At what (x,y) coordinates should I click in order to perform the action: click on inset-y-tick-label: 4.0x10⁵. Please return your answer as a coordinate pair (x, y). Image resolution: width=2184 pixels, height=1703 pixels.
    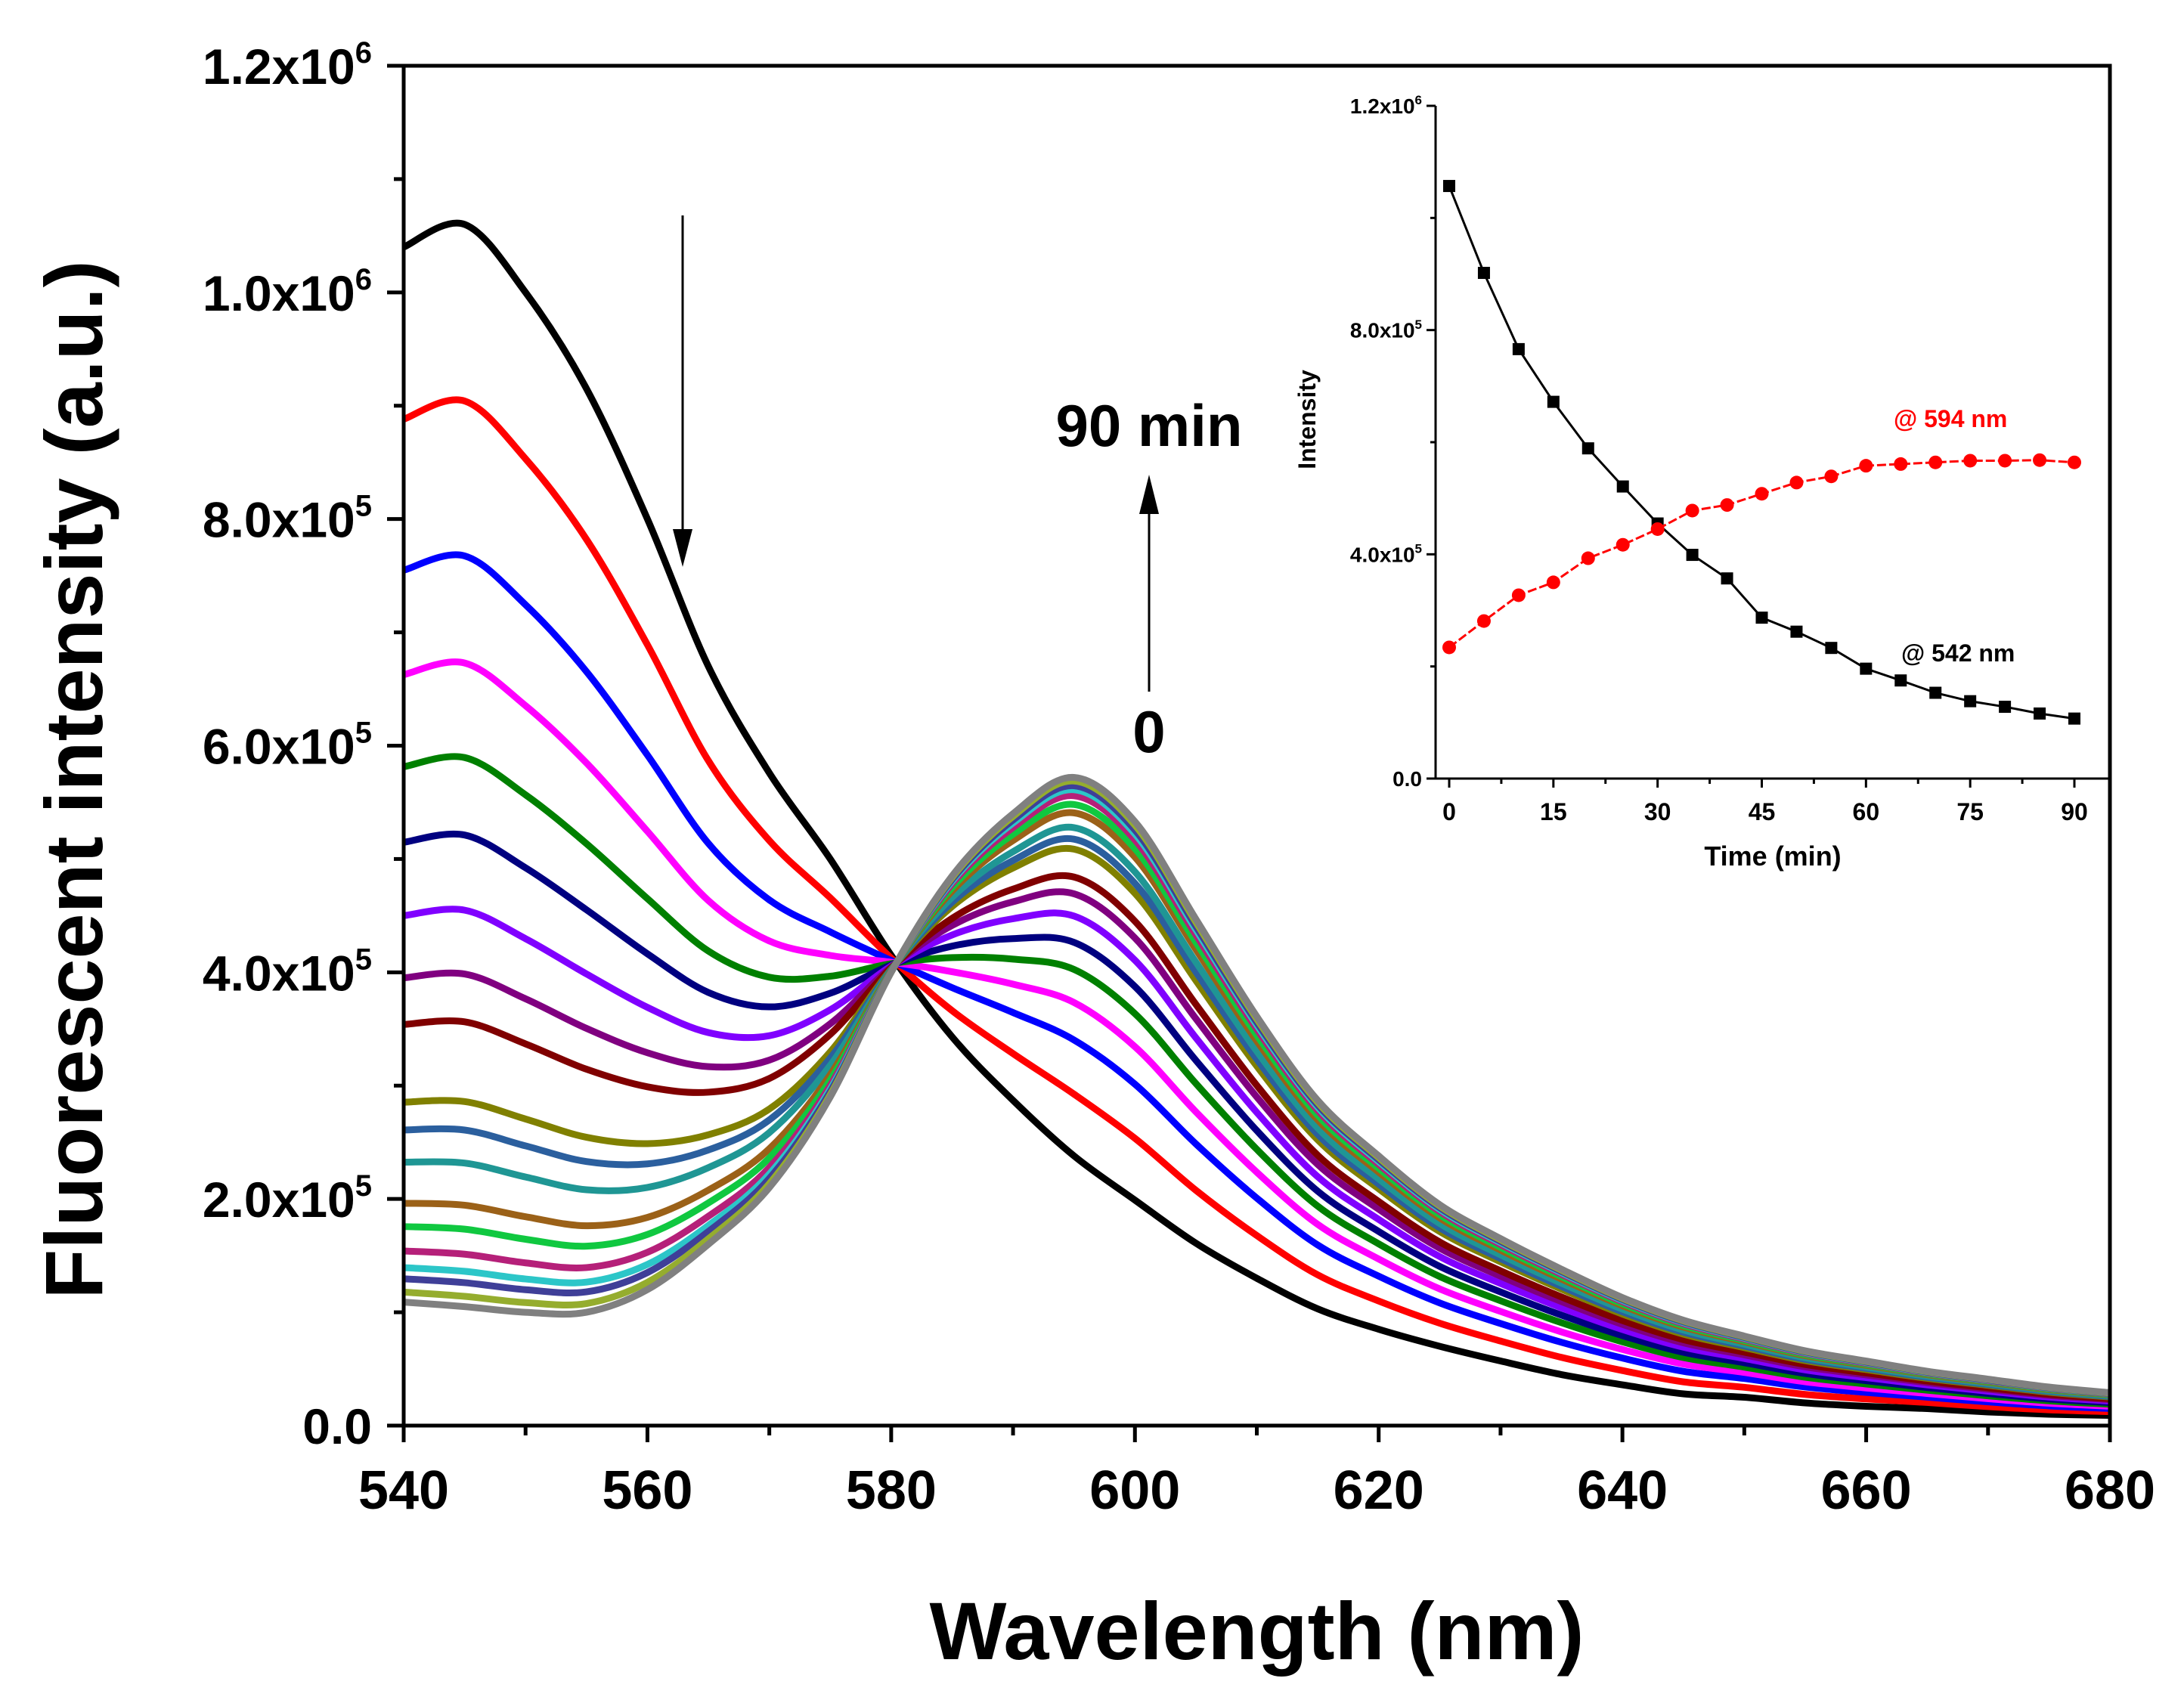
    Looking at the image, I should click on (1386, 553).